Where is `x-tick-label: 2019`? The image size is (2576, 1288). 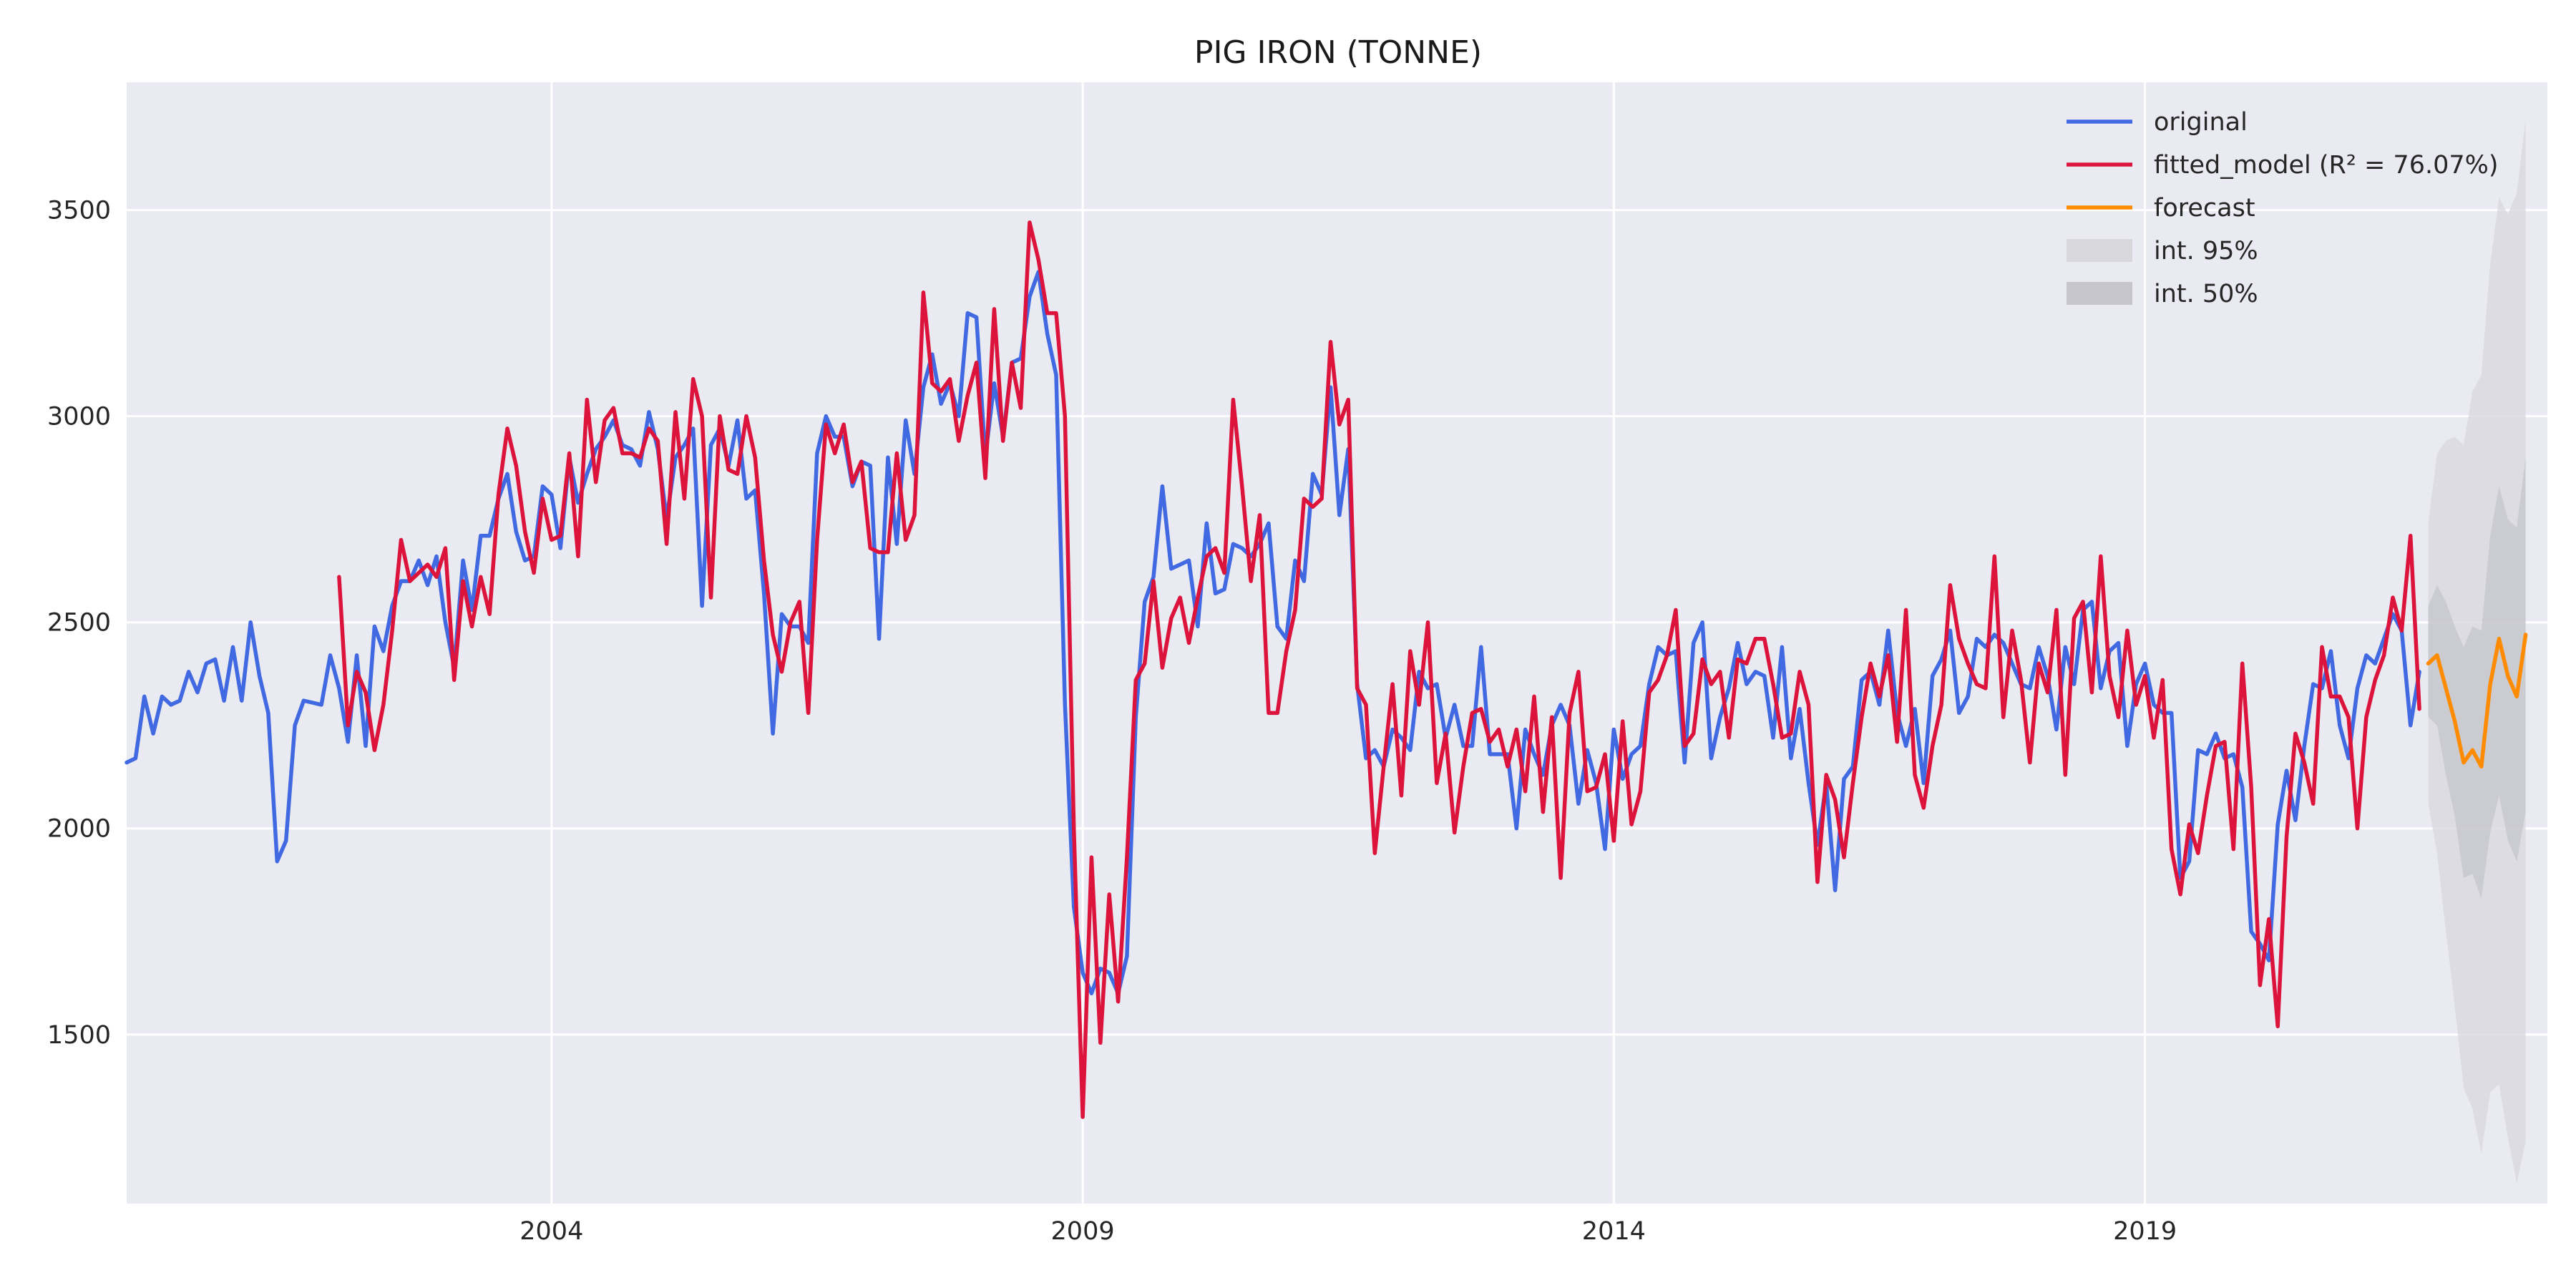 x-tick-label: 2019 is located at coordinates (2145, 1231).